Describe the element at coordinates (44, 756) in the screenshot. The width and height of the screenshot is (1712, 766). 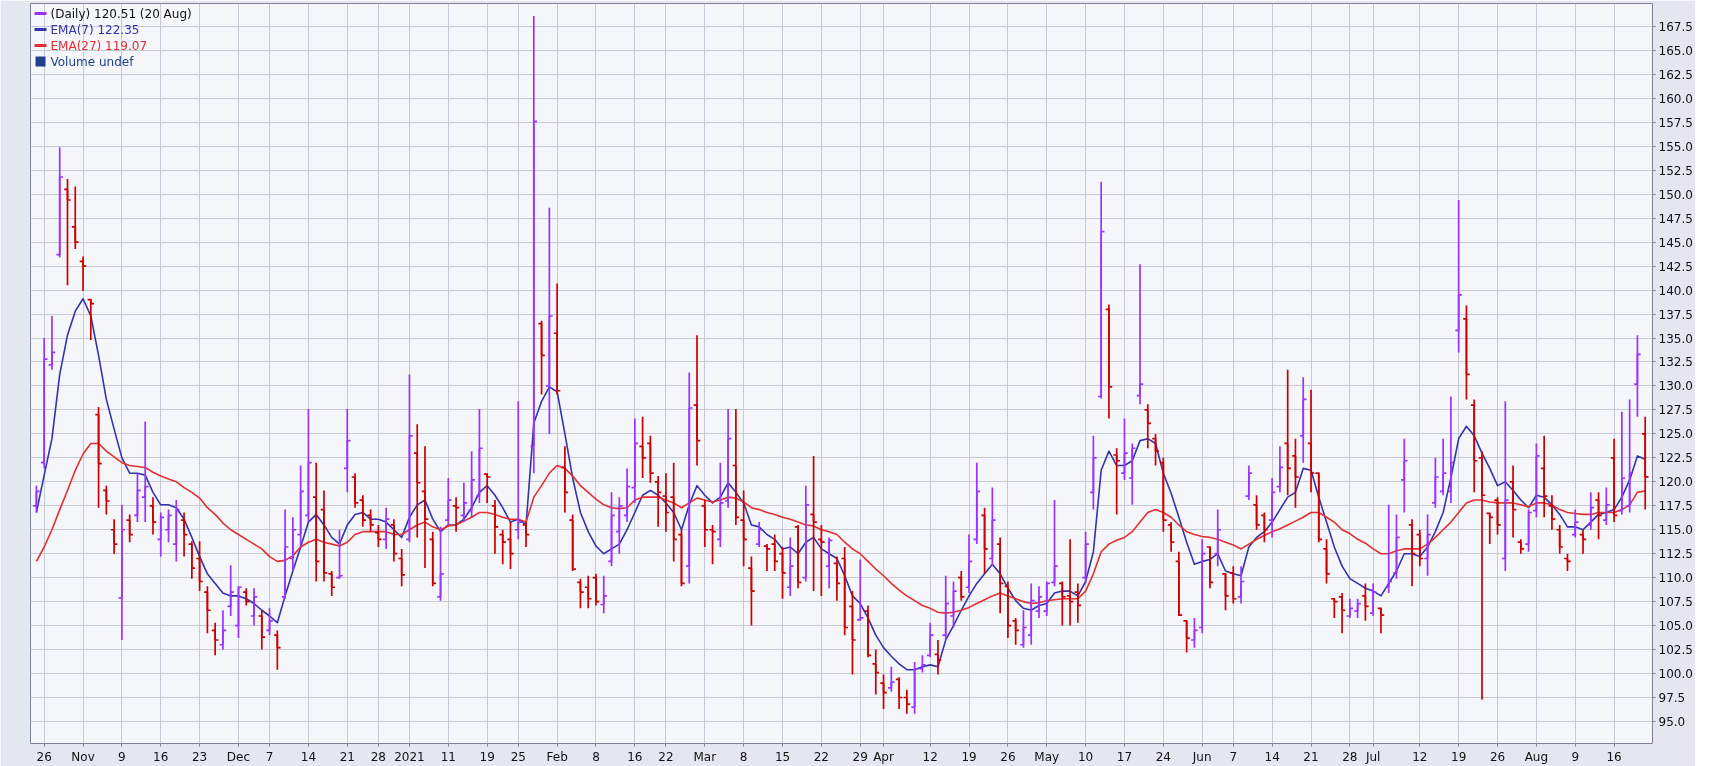
I see `x-tick-label: 26` at that location.